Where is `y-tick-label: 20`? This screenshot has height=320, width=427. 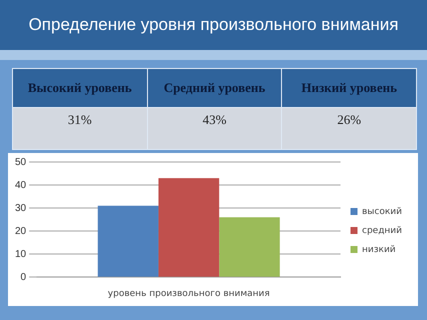
y-tick-label: 20 is located at coordinates (21, 231).